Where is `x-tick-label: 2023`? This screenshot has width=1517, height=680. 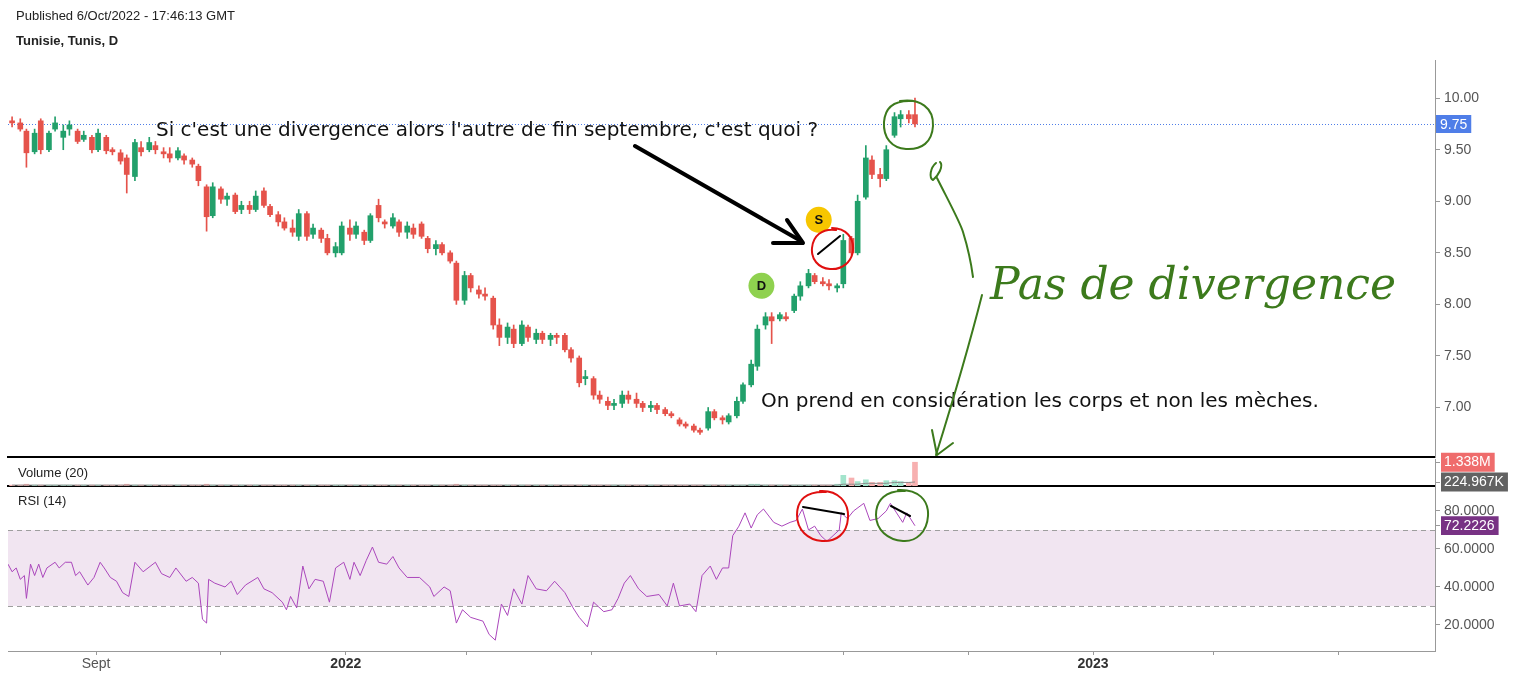 x-tick-label: 2023 is located at coordinates (1093, 663).